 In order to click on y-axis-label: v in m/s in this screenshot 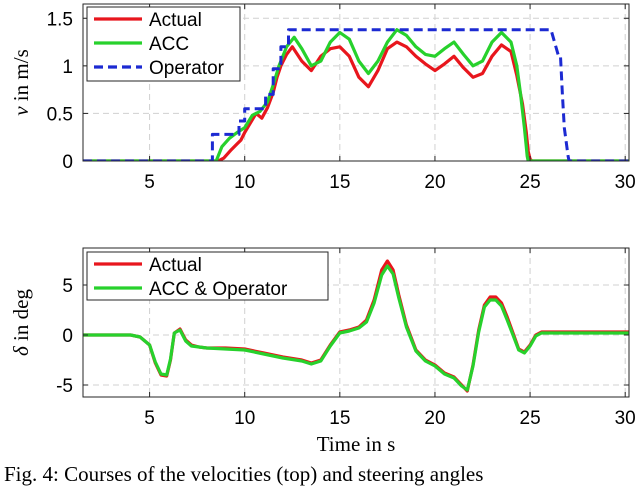, I will do `click(21, 82)`.